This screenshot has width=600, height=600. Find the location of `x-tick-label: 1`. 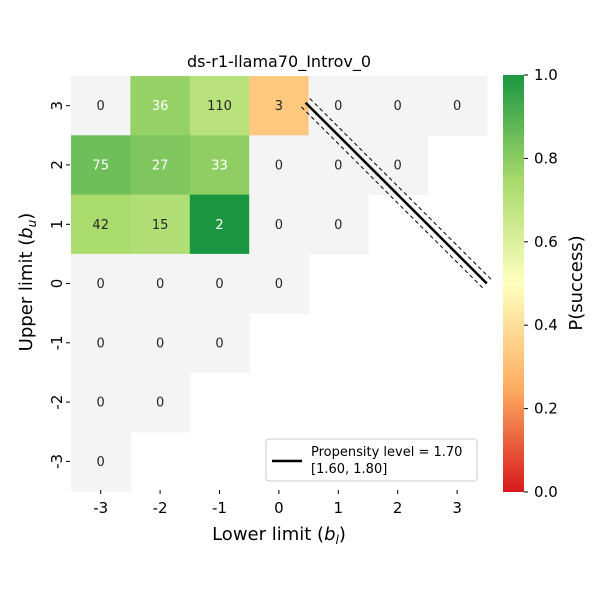

x-tick-label: 1 is located at coordinates (339, 508).